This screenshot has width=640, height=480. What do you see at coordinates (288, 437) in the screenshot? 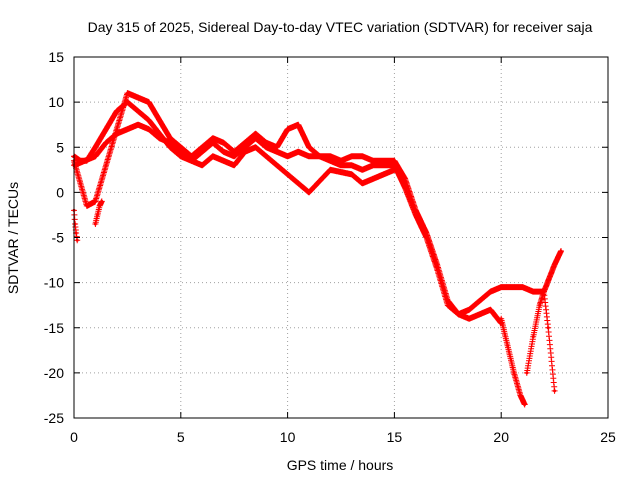
I see `x-tick-label: 10` at bounding box center [288, 437].